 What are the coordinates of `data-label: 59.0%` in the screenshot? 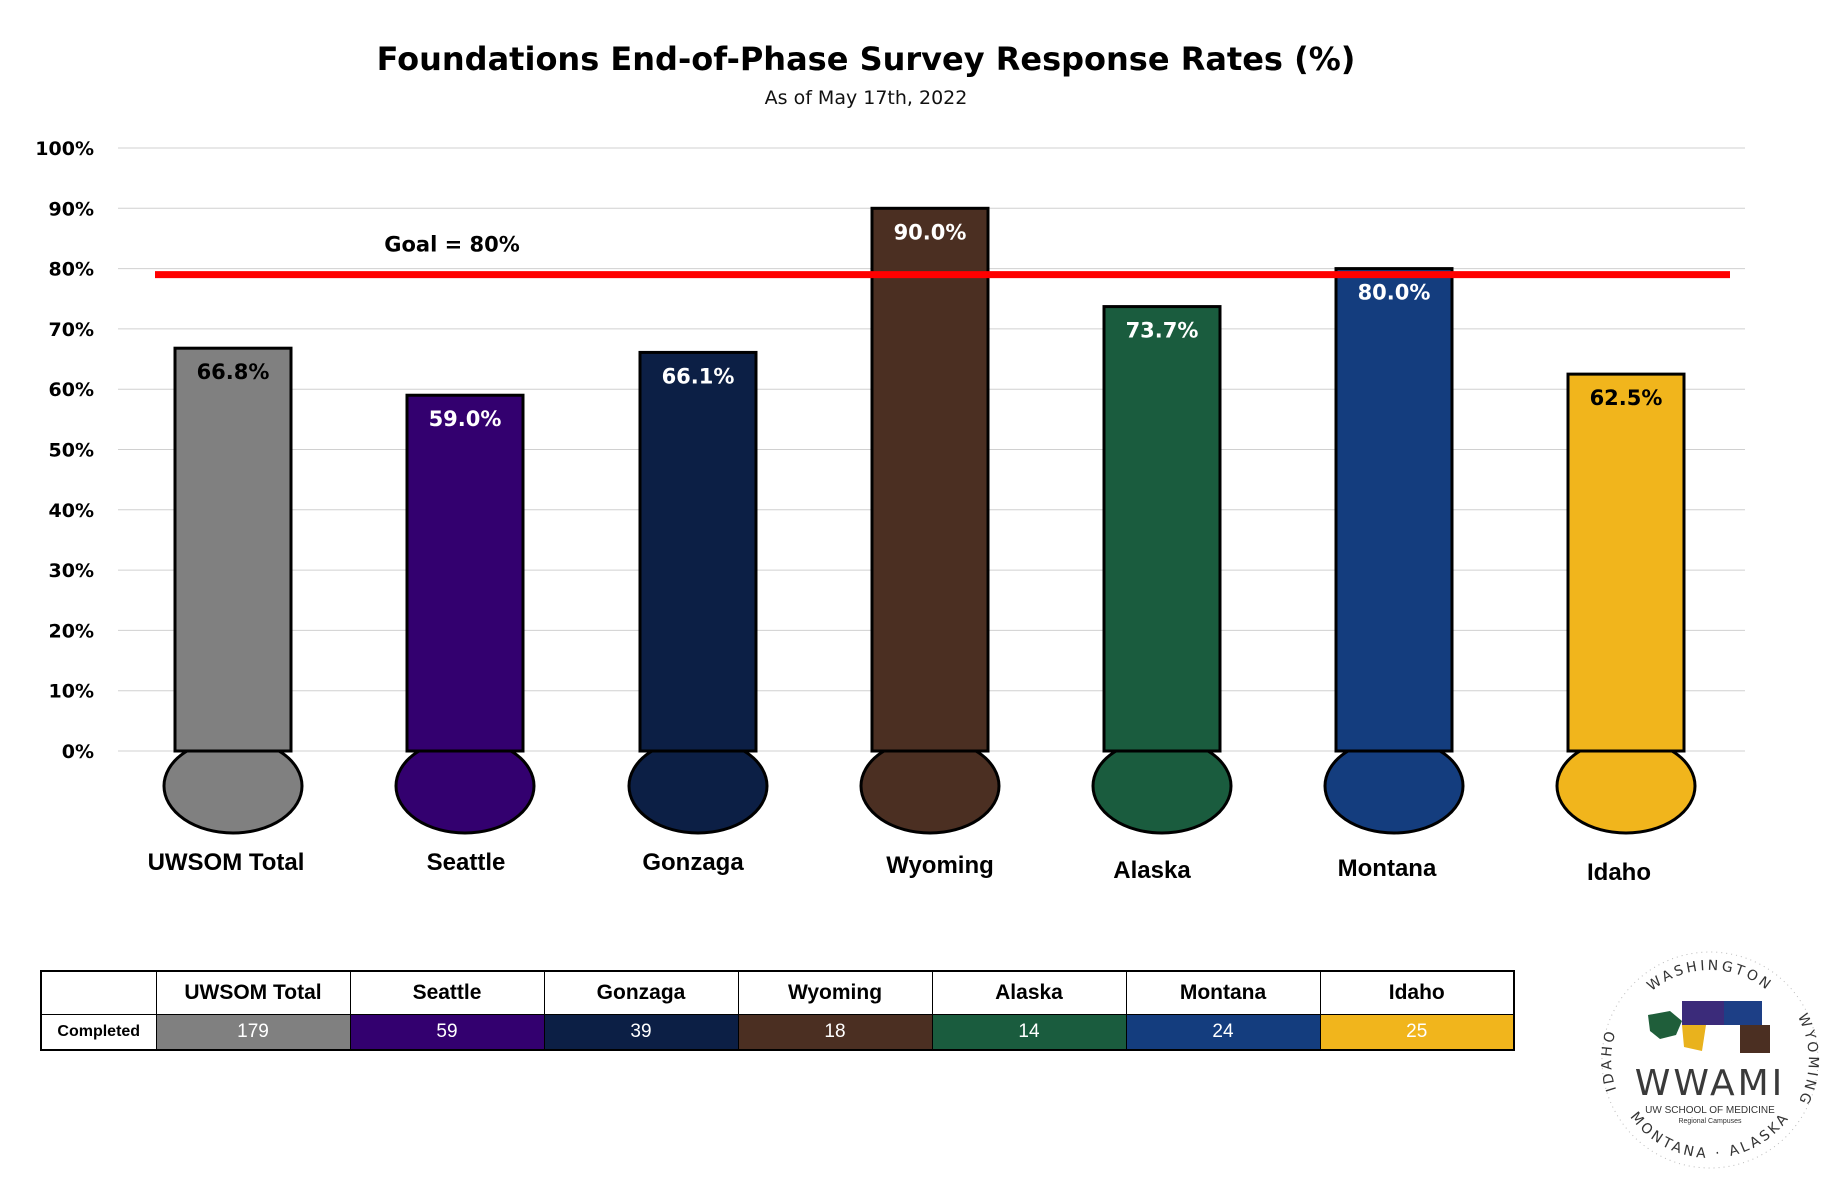 It's located at (465, 419).